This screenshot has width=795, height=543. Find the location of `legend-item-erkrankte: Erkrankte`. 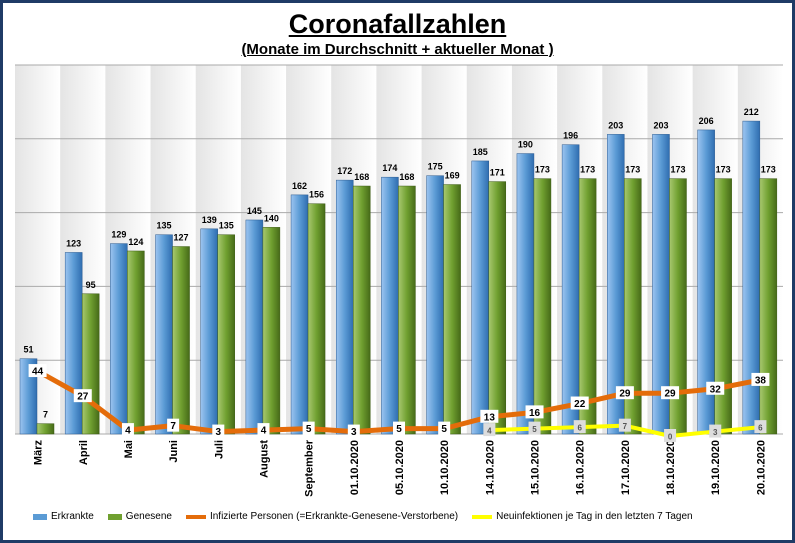

legend-item-erkrankte: Erkrankte is located at coordinates (63, 516).